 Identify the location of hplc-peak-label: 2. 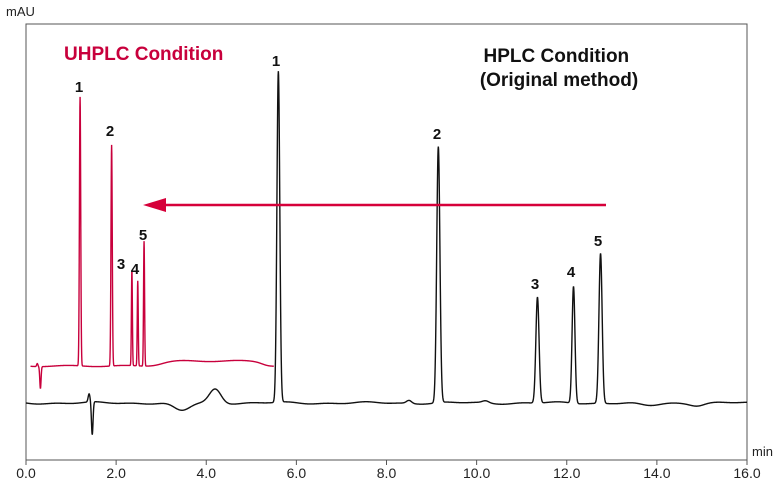
(437, 134).